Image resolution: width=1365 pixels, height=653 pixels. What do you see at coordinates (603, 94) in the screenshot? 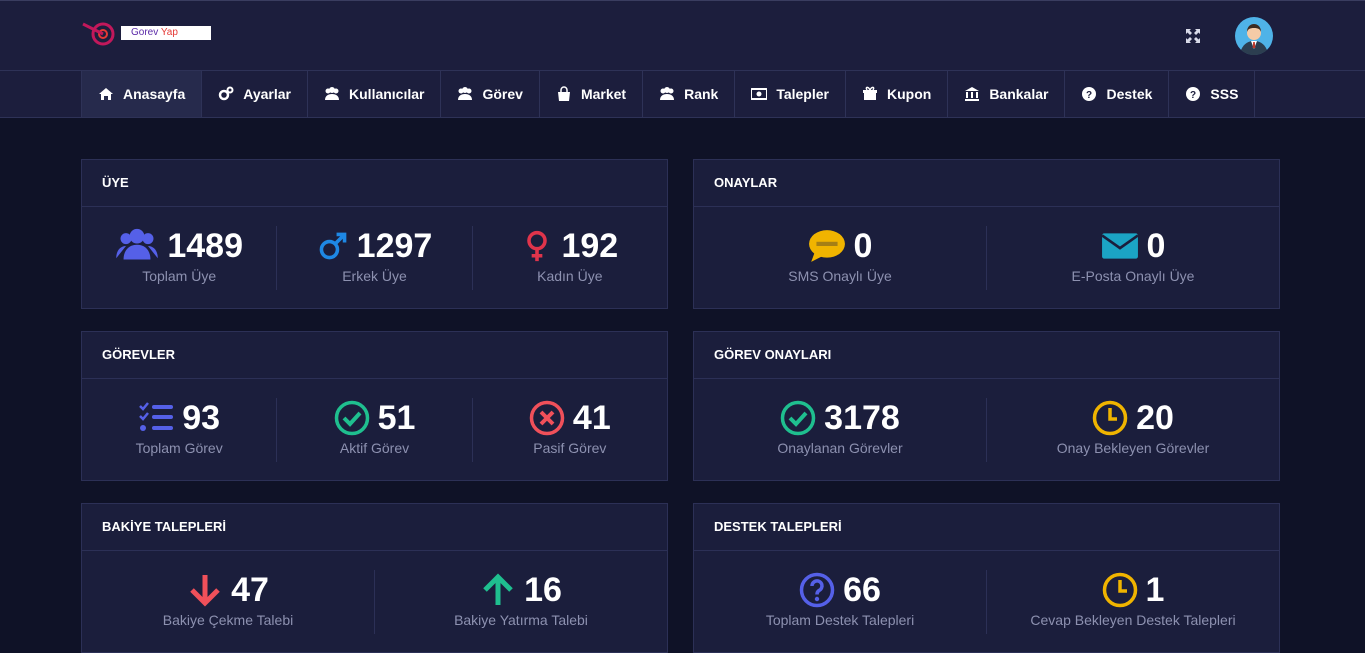
I see `nav-label: Market` at bounding box center [603, 94].